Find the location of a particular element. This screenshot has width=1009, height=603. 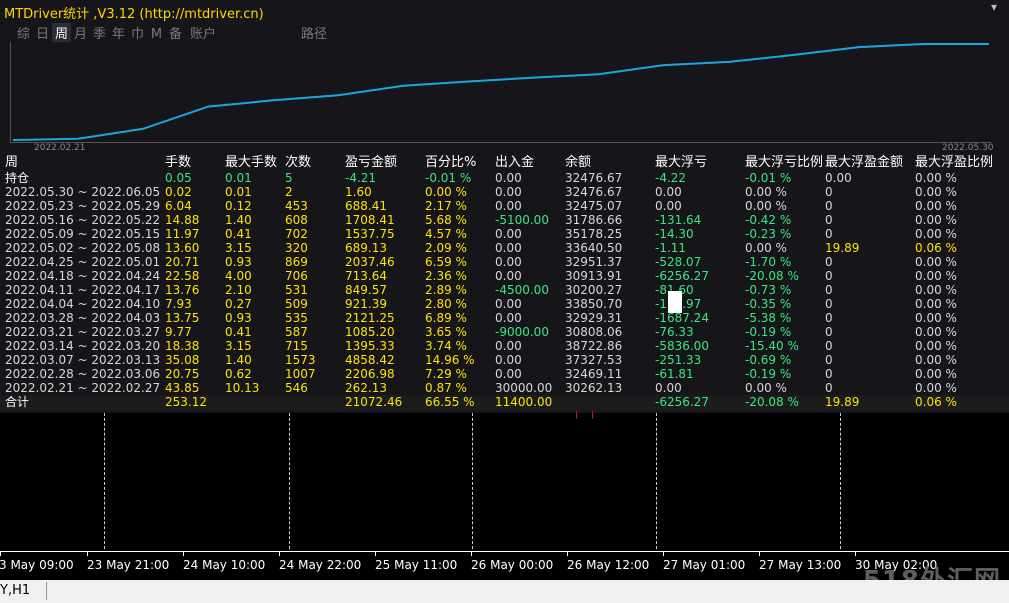

table-cell: 4.00 is located at coordinates (238, 276).